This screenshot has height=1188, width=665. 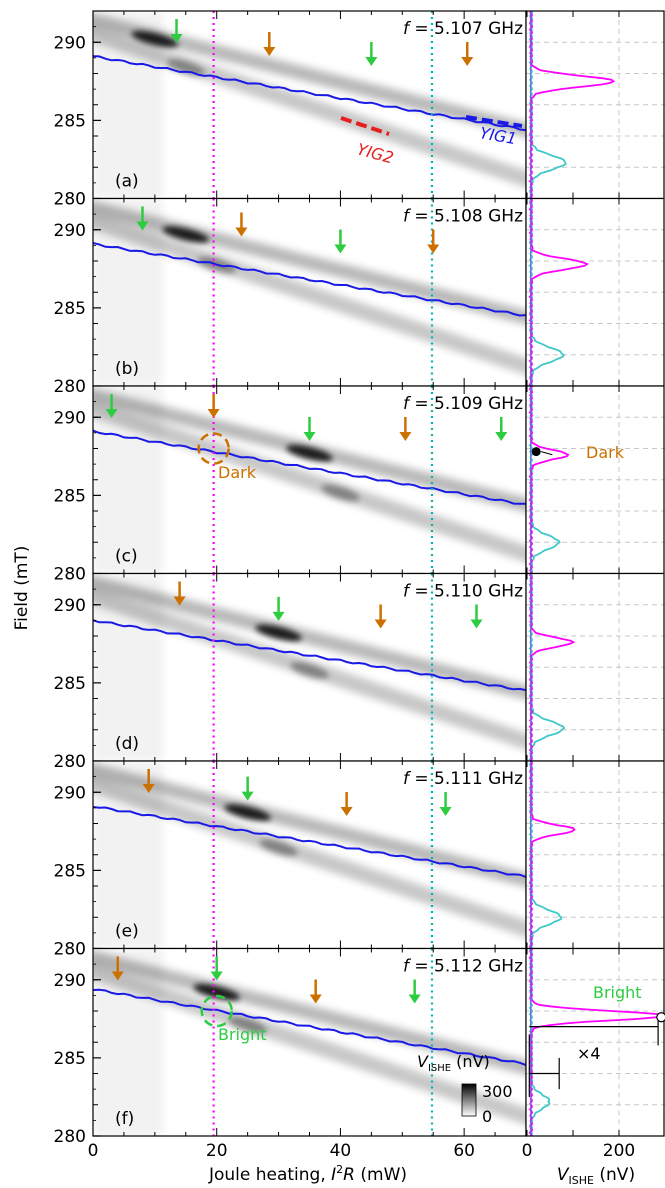 What do you see at coordinates (581, 1180) in the screenshot?
I see `x-axis-right-sub: ISHE` at bounding box center [581, 1180].